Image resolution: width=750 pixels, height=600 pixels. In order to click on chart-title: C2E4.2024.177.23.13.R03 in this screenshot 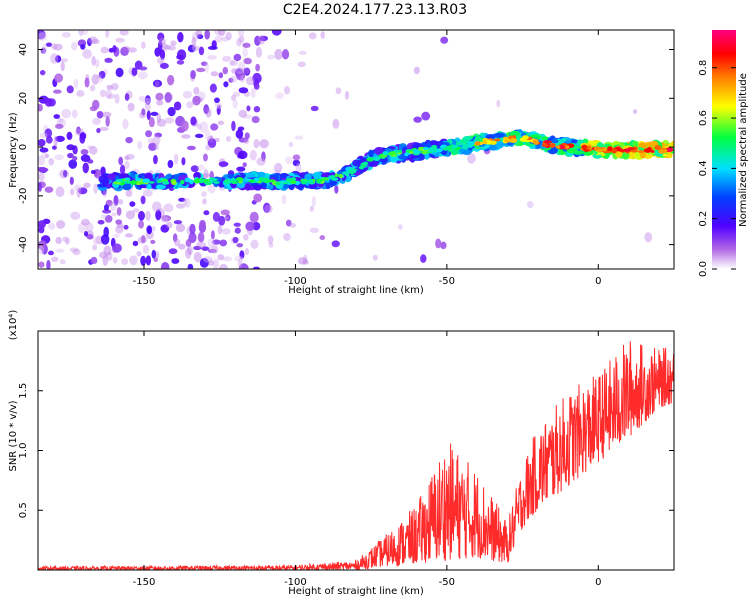, I will do `click(375, 10)`.